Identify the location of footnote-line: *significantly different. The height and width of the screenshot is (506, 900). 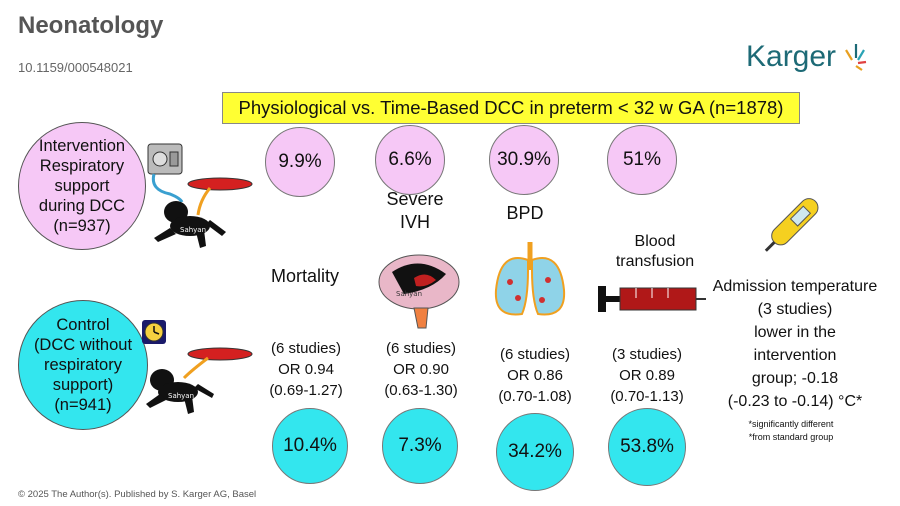
(791, 424).